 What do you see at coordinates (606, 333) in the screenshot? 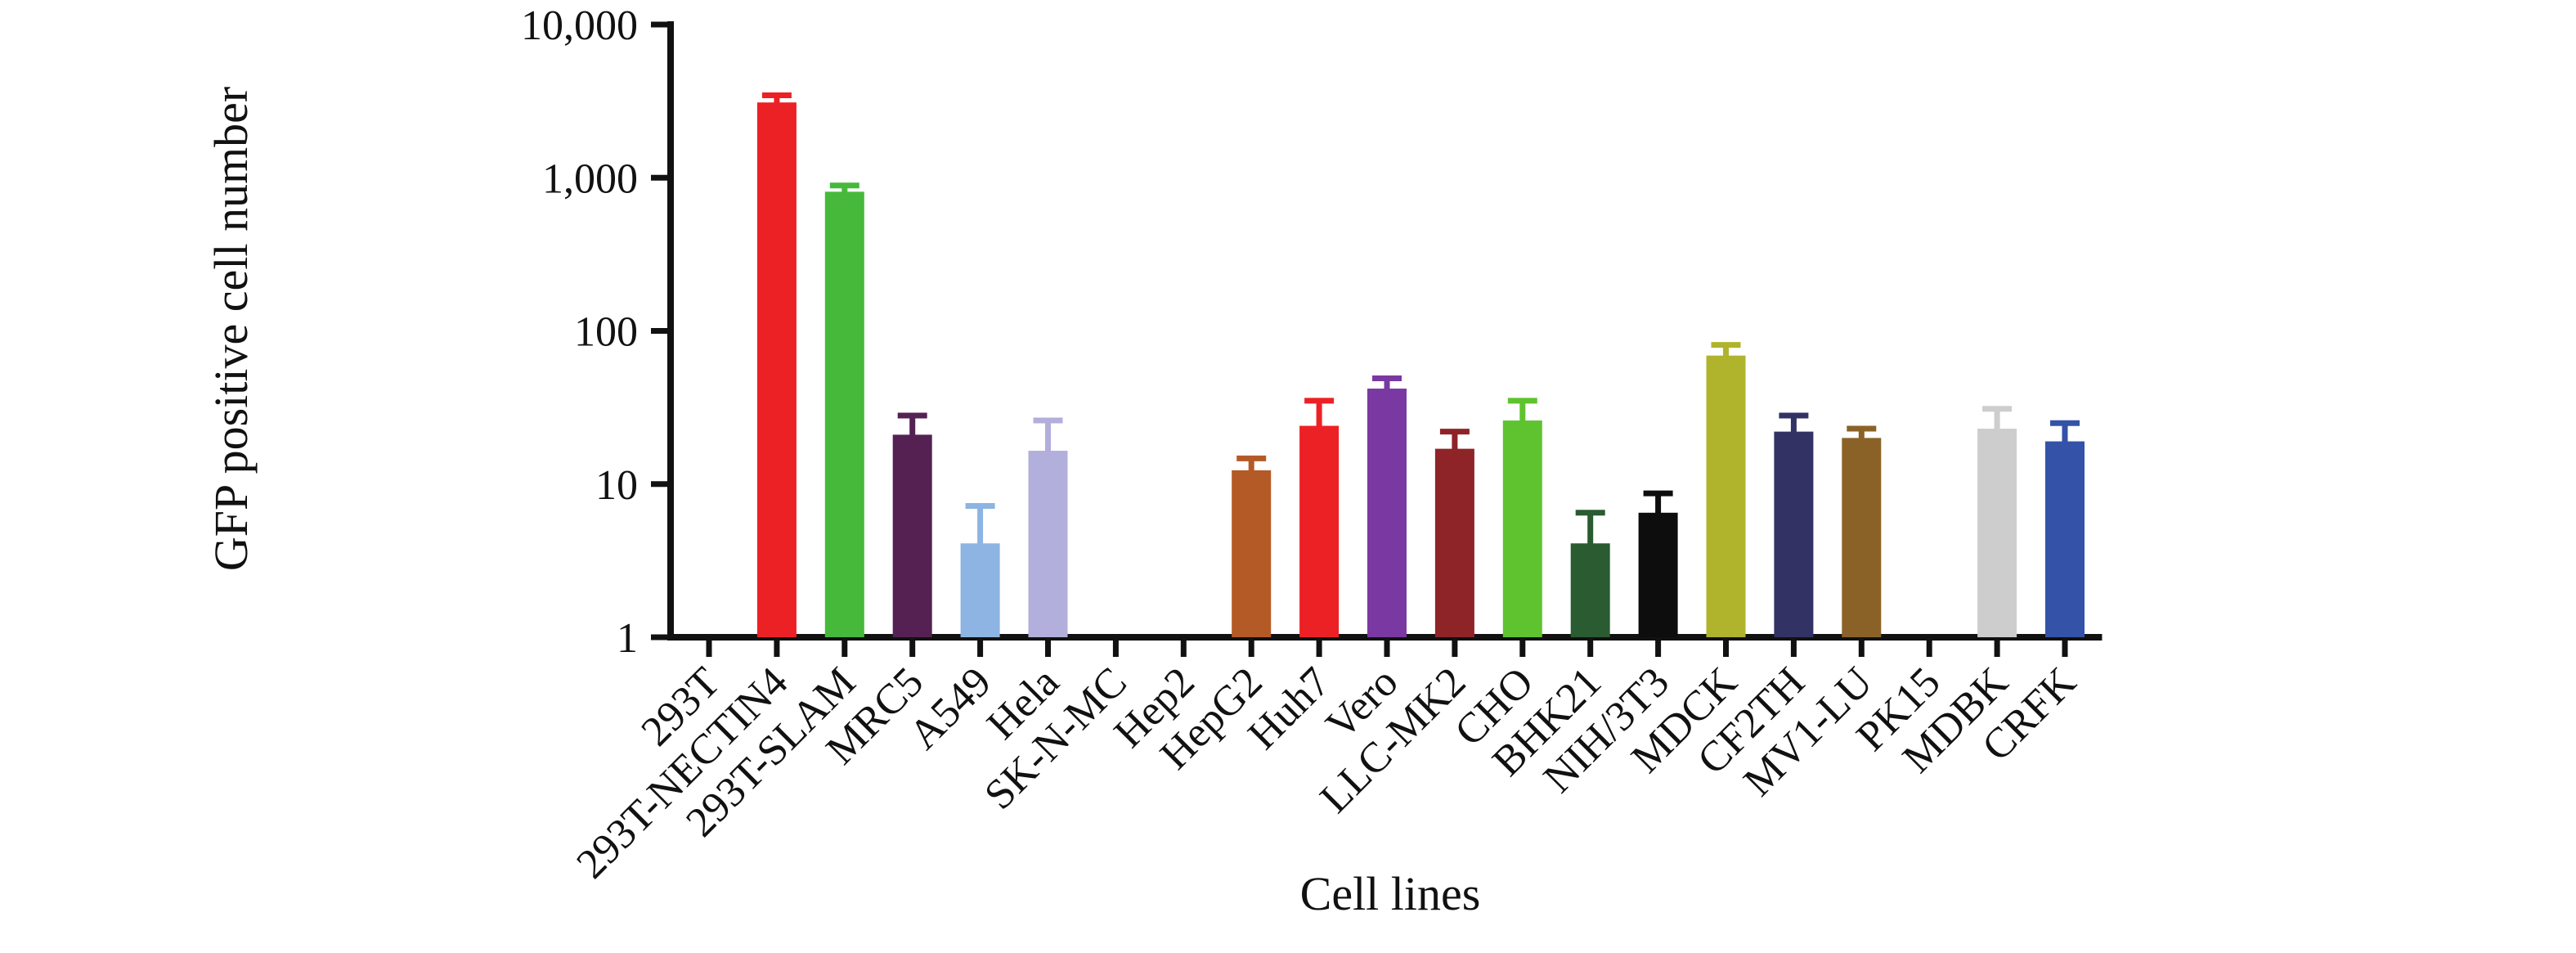
I see `y-tick-label-100: 100` at bounding box center [606, 333].